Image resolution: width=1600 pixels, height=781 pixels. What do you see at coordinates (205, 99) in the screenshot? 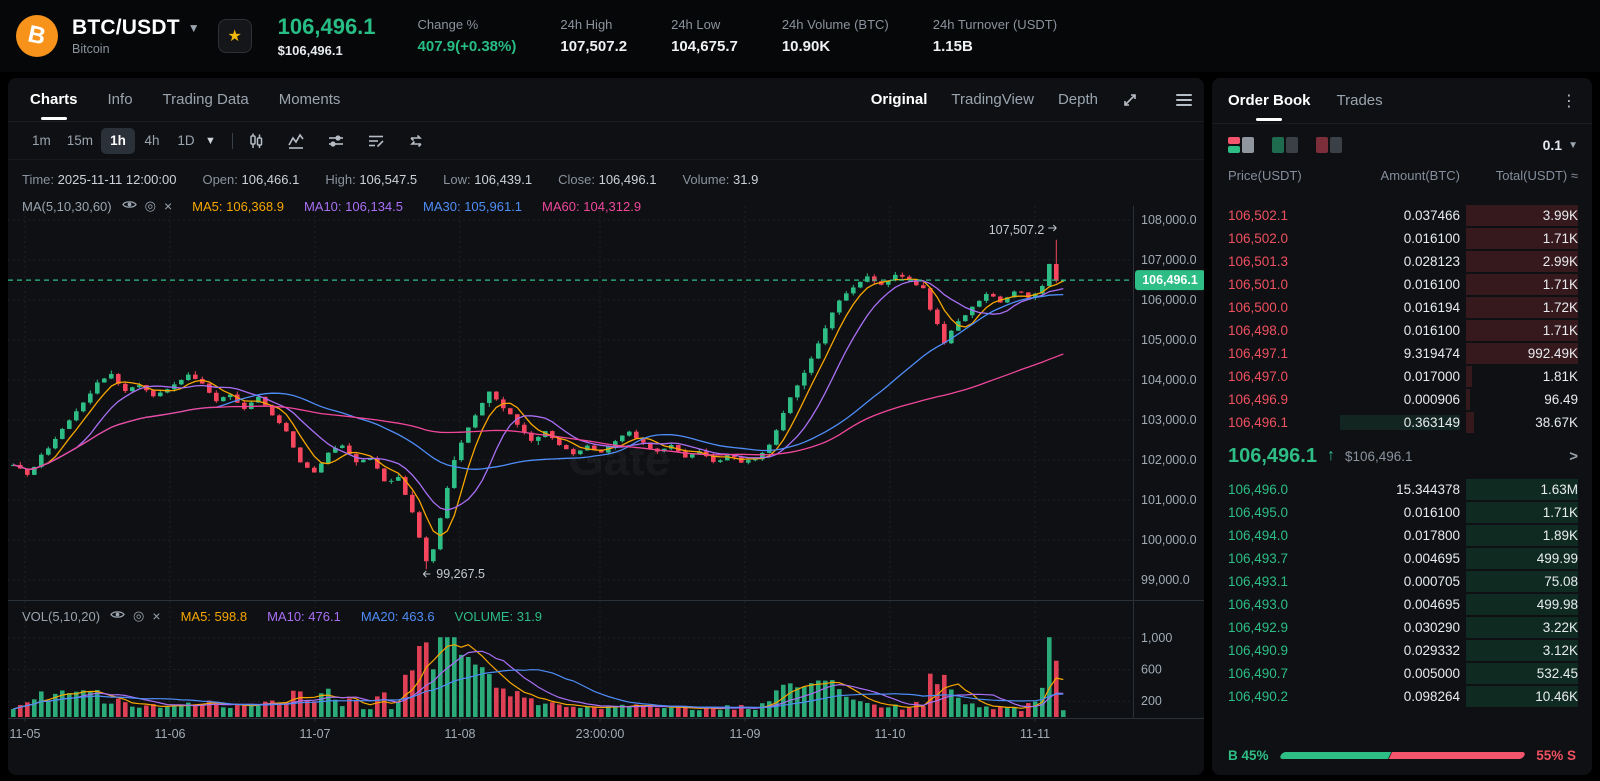
I see `tab-trading-data: Trading Data` at bounding box center [205, 99].